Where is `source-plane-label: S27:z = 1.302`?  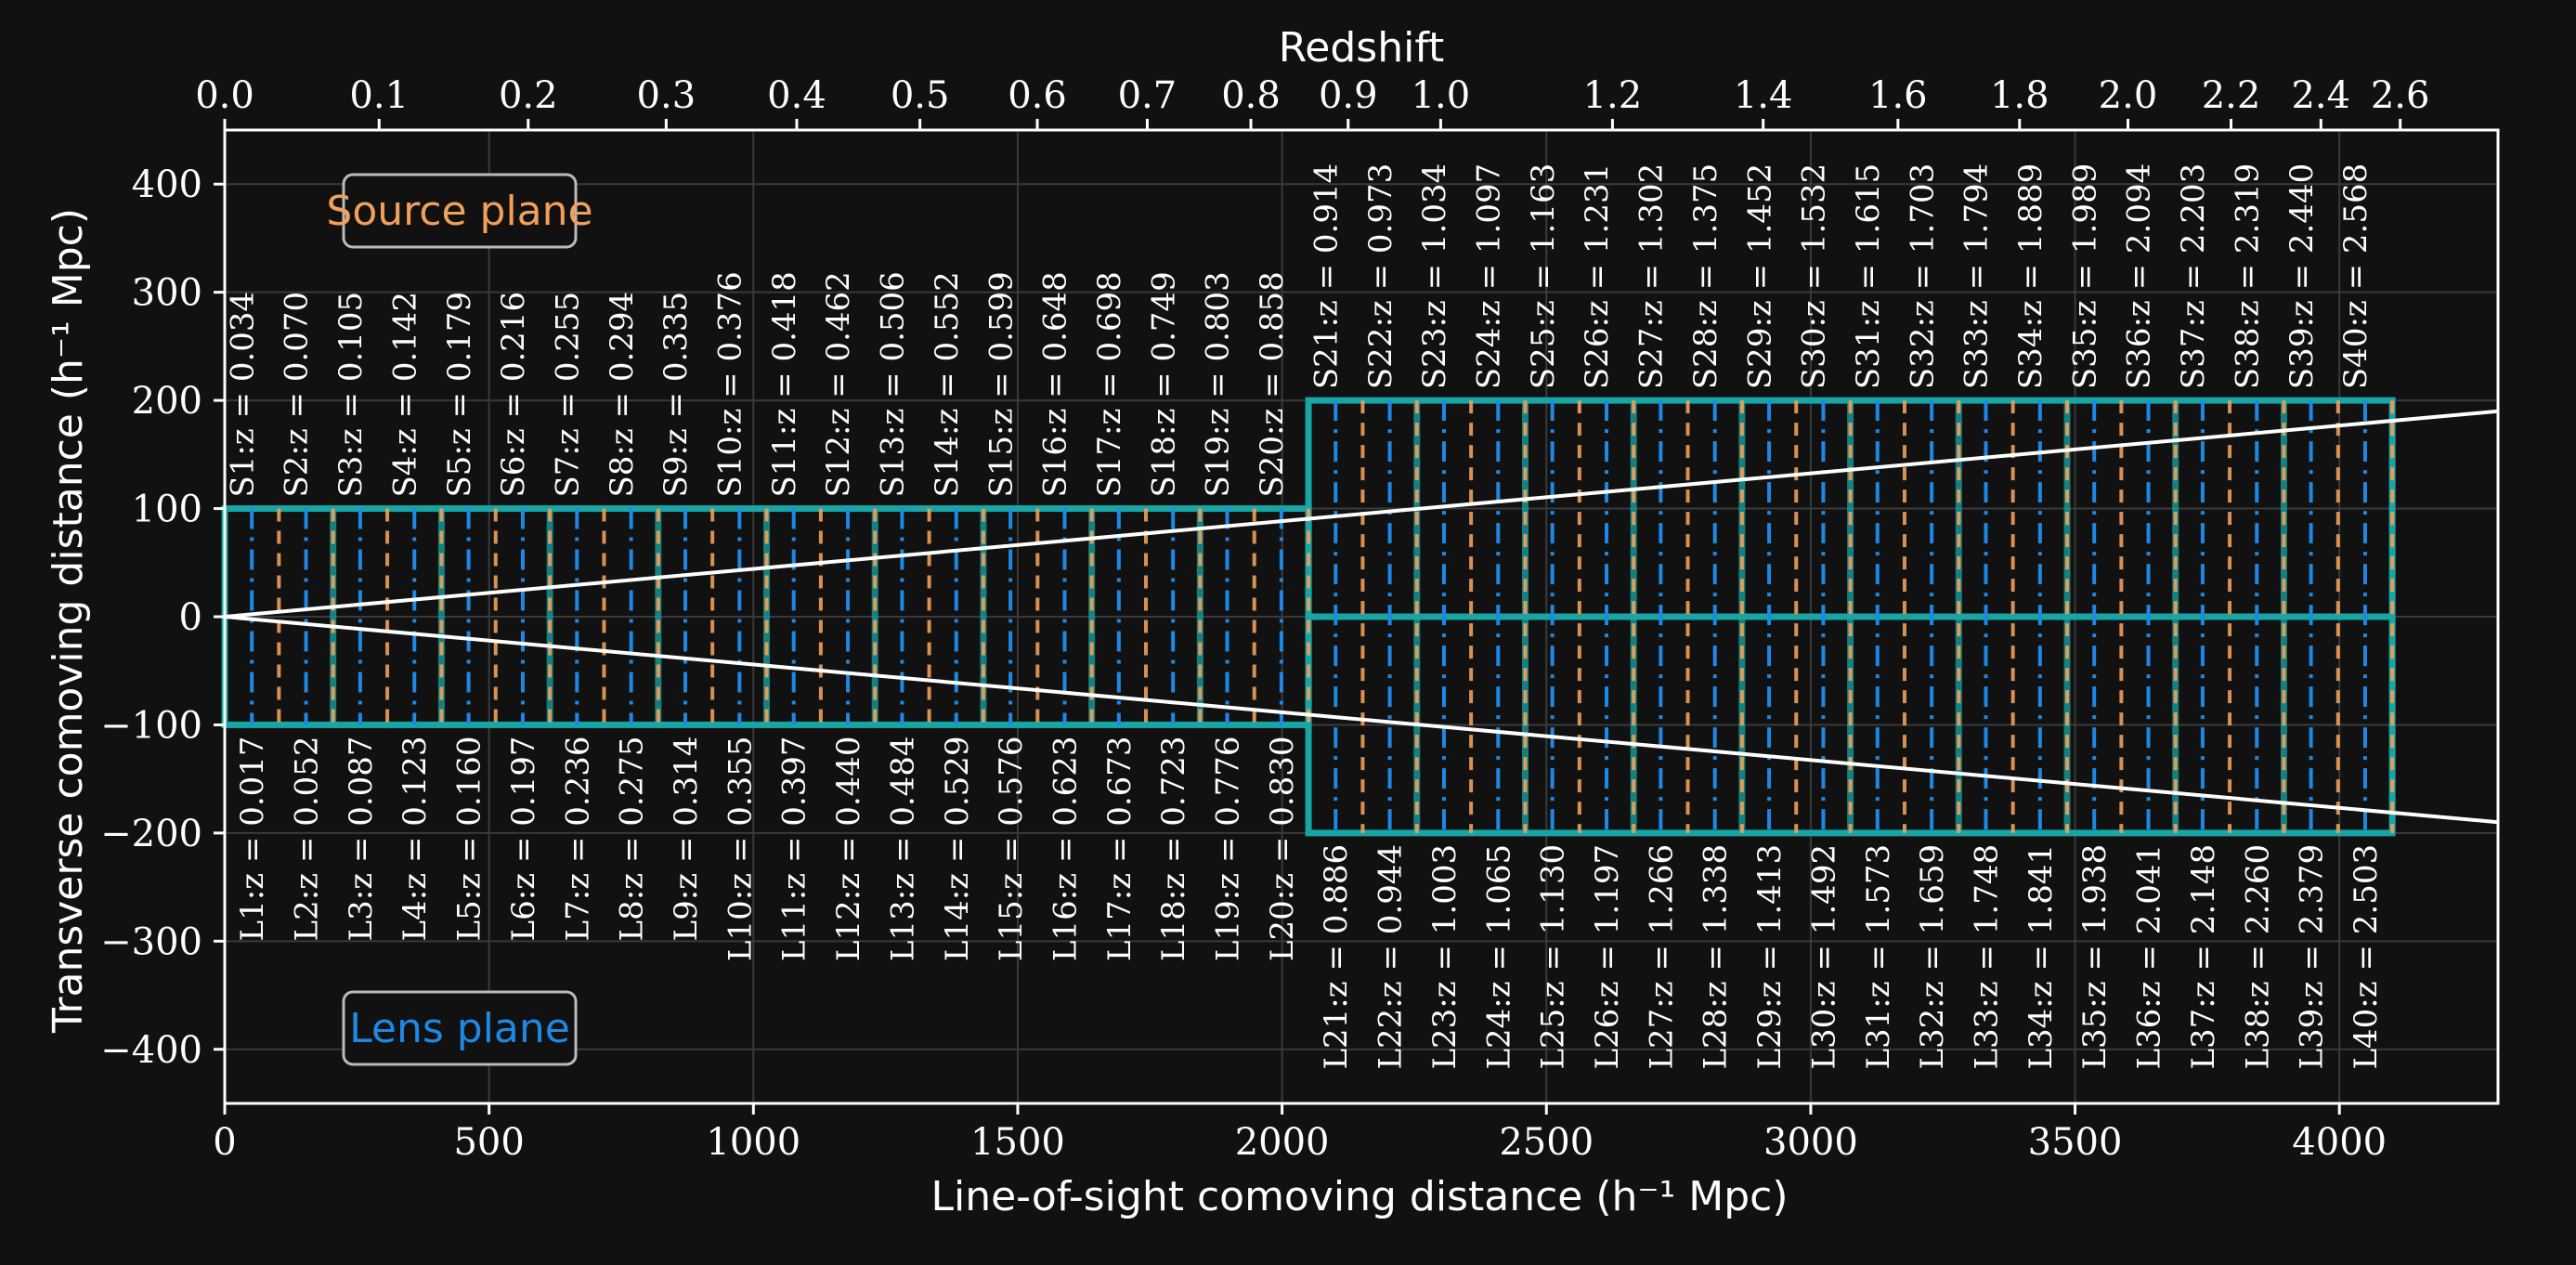 source-plane-label: S27:z = 1.302 is located at coordinates (1652, 276).